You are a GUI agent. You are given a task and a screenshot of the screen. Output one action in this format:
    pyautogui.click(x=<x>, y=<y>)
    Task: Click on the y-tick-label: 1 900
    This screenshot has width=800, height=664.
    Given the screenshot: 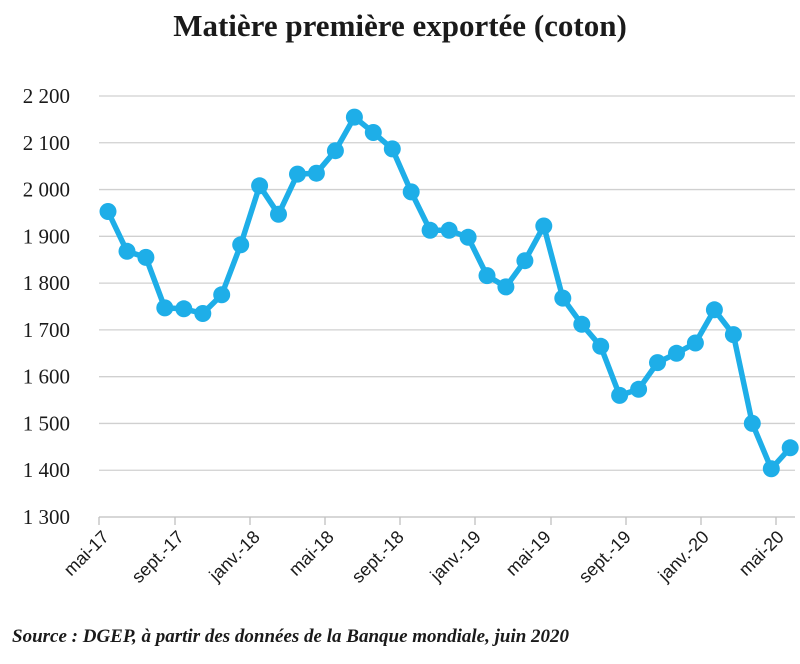 What is the action you would take?
    pyautogui.click(x=46, y=236)
    